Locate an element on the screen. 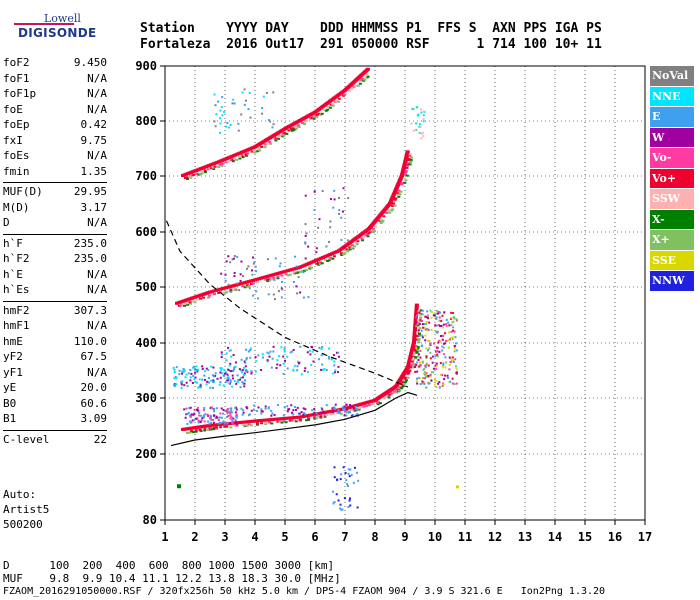 The width and height of the screenshot is (700, 600). y-tick-label: 300 is located at coordinates (146, 398).